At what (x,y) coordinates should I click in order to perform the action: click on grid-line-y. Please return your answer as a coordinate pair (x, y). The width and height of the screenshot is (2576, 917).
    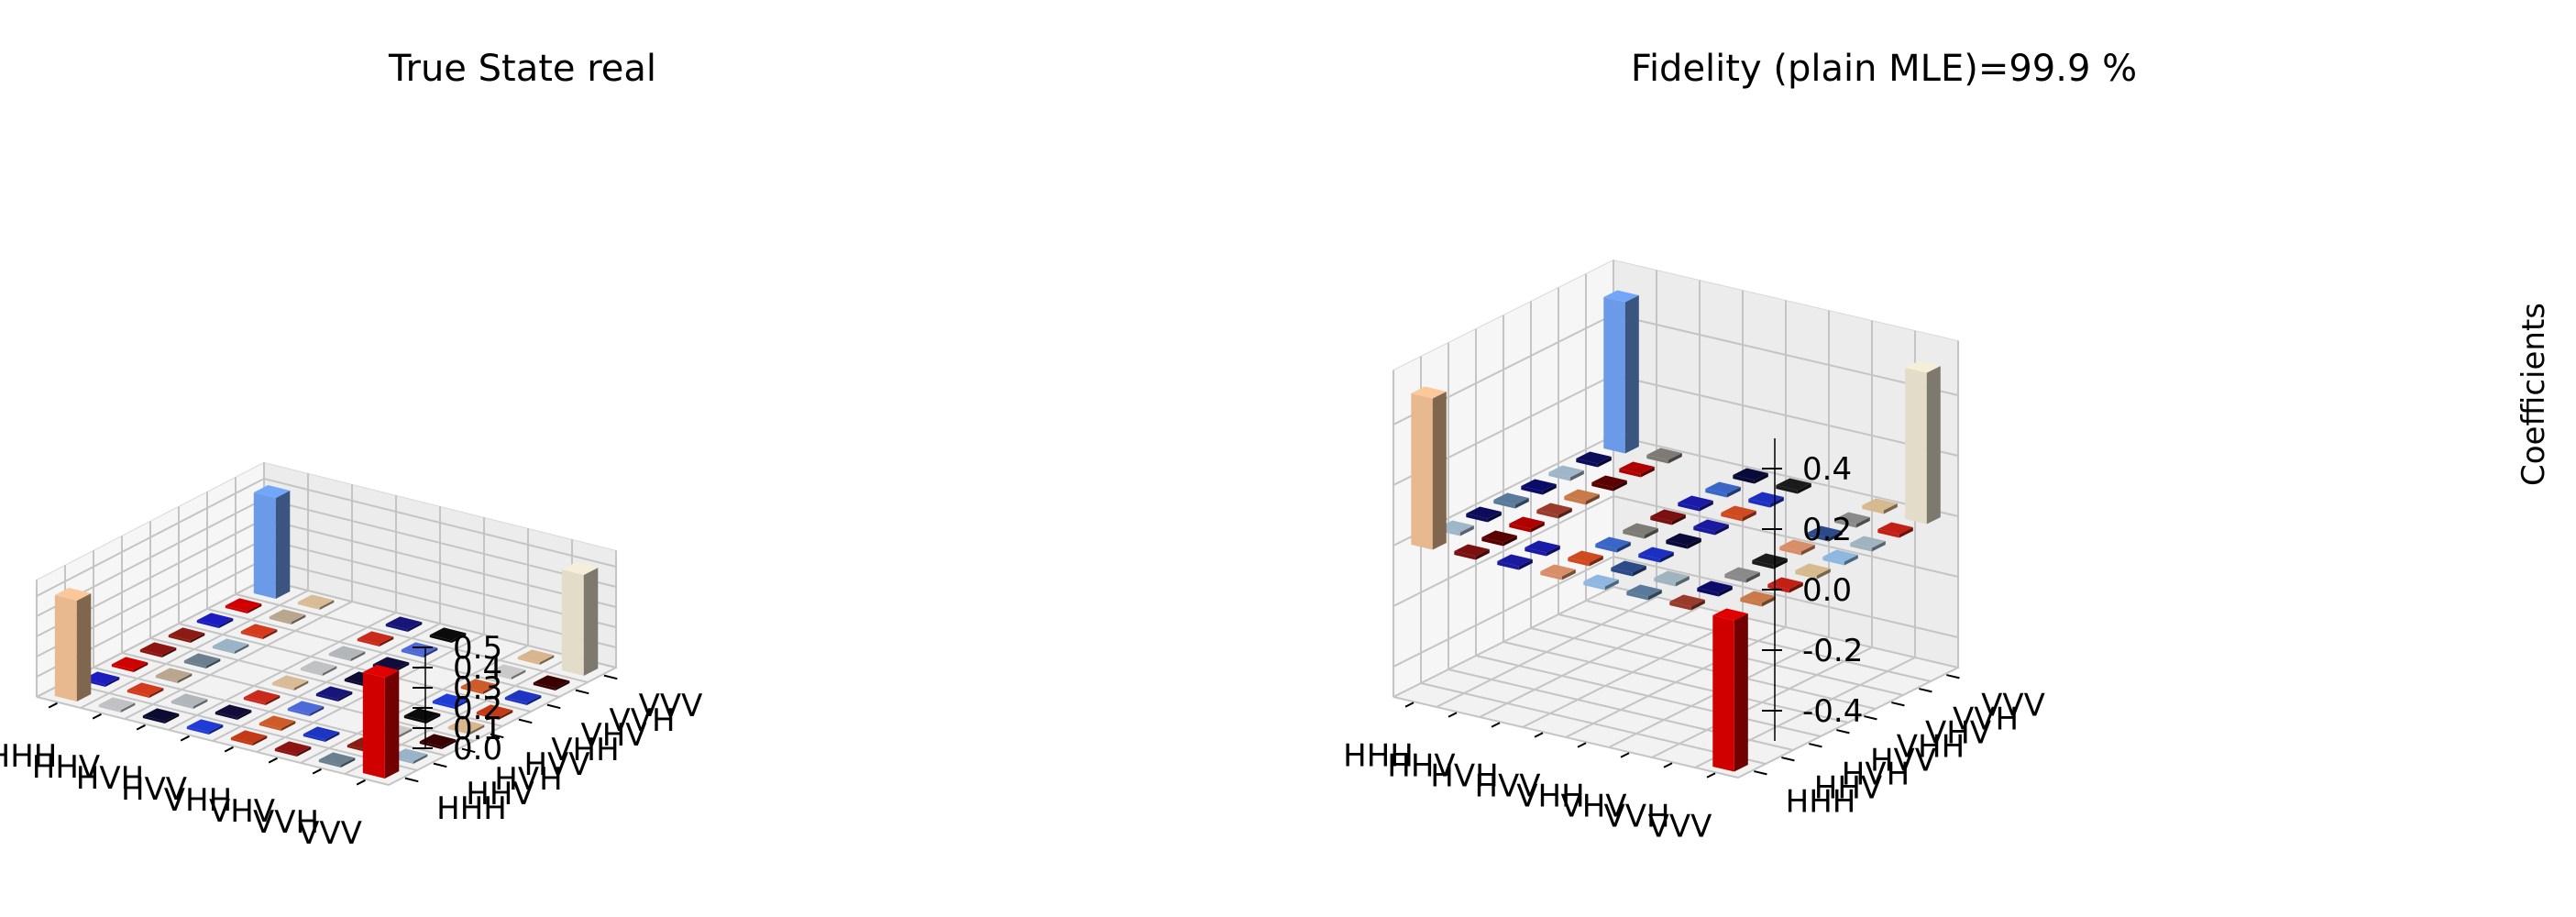
    Looking at the image, I should click on (1676, 682).